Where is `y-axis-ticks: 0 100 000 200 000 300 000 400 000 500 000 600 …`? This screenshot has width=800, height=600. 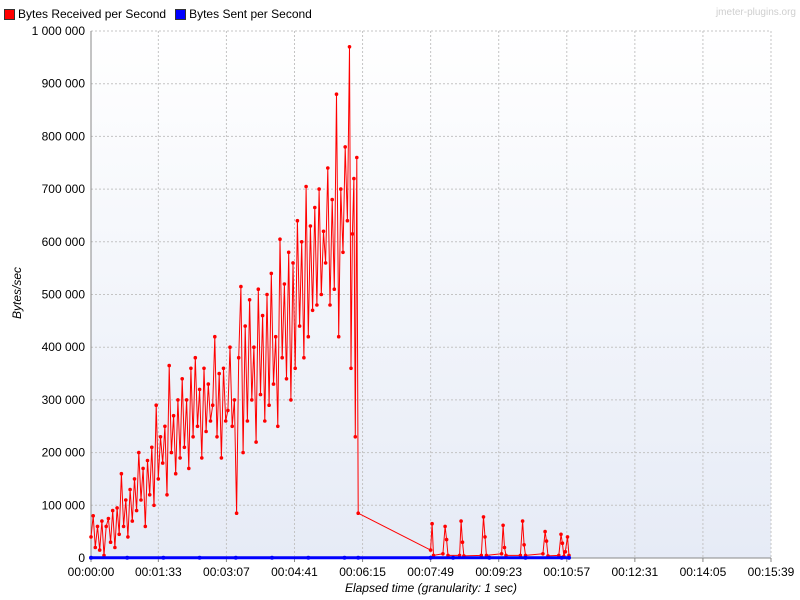
y-axis-ticks: 0 100 000 200 000 300 000 400 000 500 000 600 … is located at coordinates (59, 294).